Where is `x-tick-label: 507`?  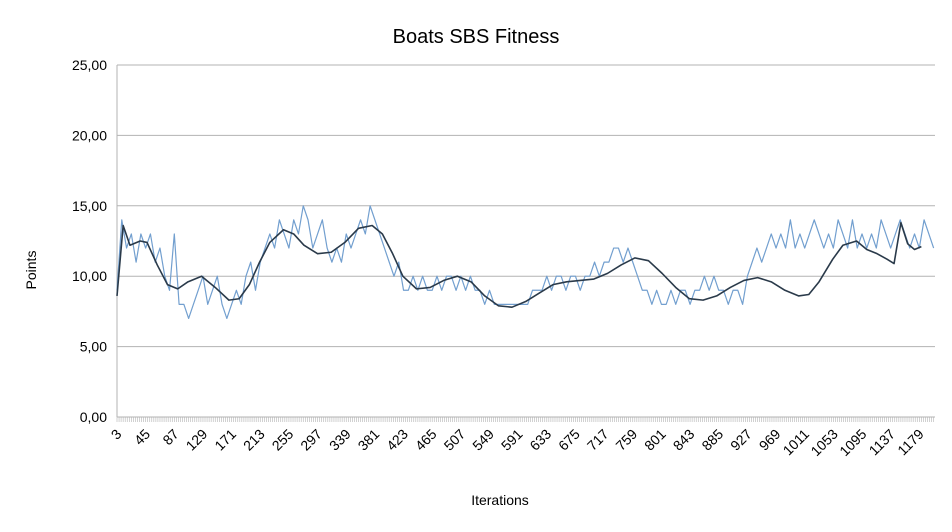 x-tick-label: 507 is located at coordinates (455, 440).